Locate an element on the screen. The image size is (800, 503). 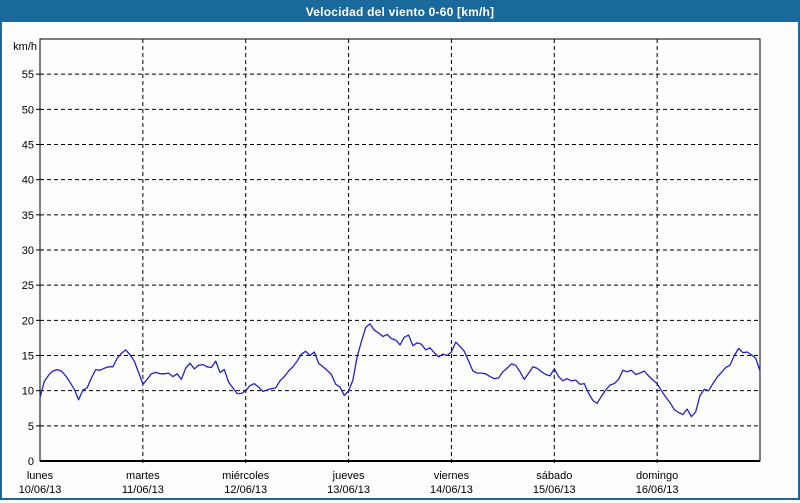
x-day-label: viernes is located at coordinates (452, 476).